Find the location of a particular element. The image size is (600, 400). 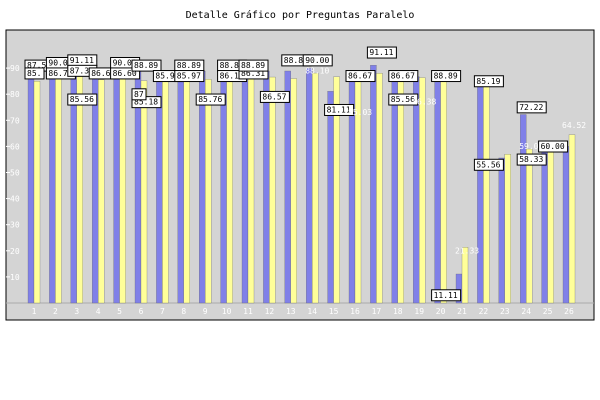

value-label: 72.22 is located at coordinates (531, 107).